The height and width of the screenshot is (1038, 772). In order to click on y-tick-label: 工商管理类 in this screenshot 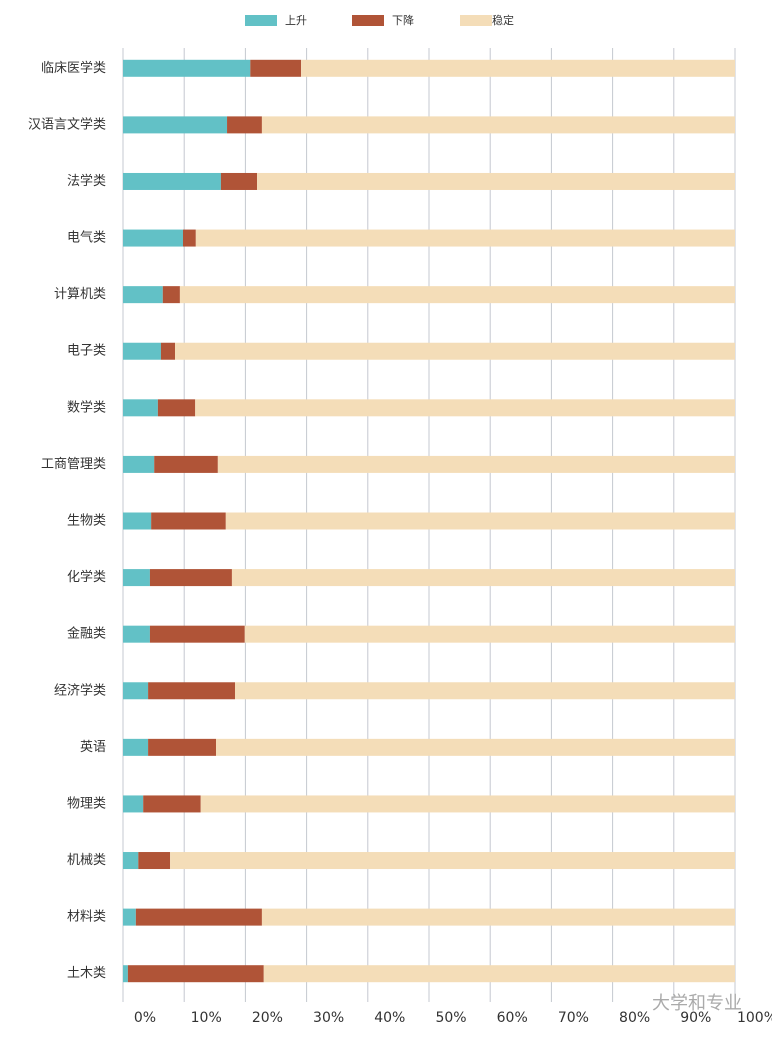, I will do `click(73, 464)`.